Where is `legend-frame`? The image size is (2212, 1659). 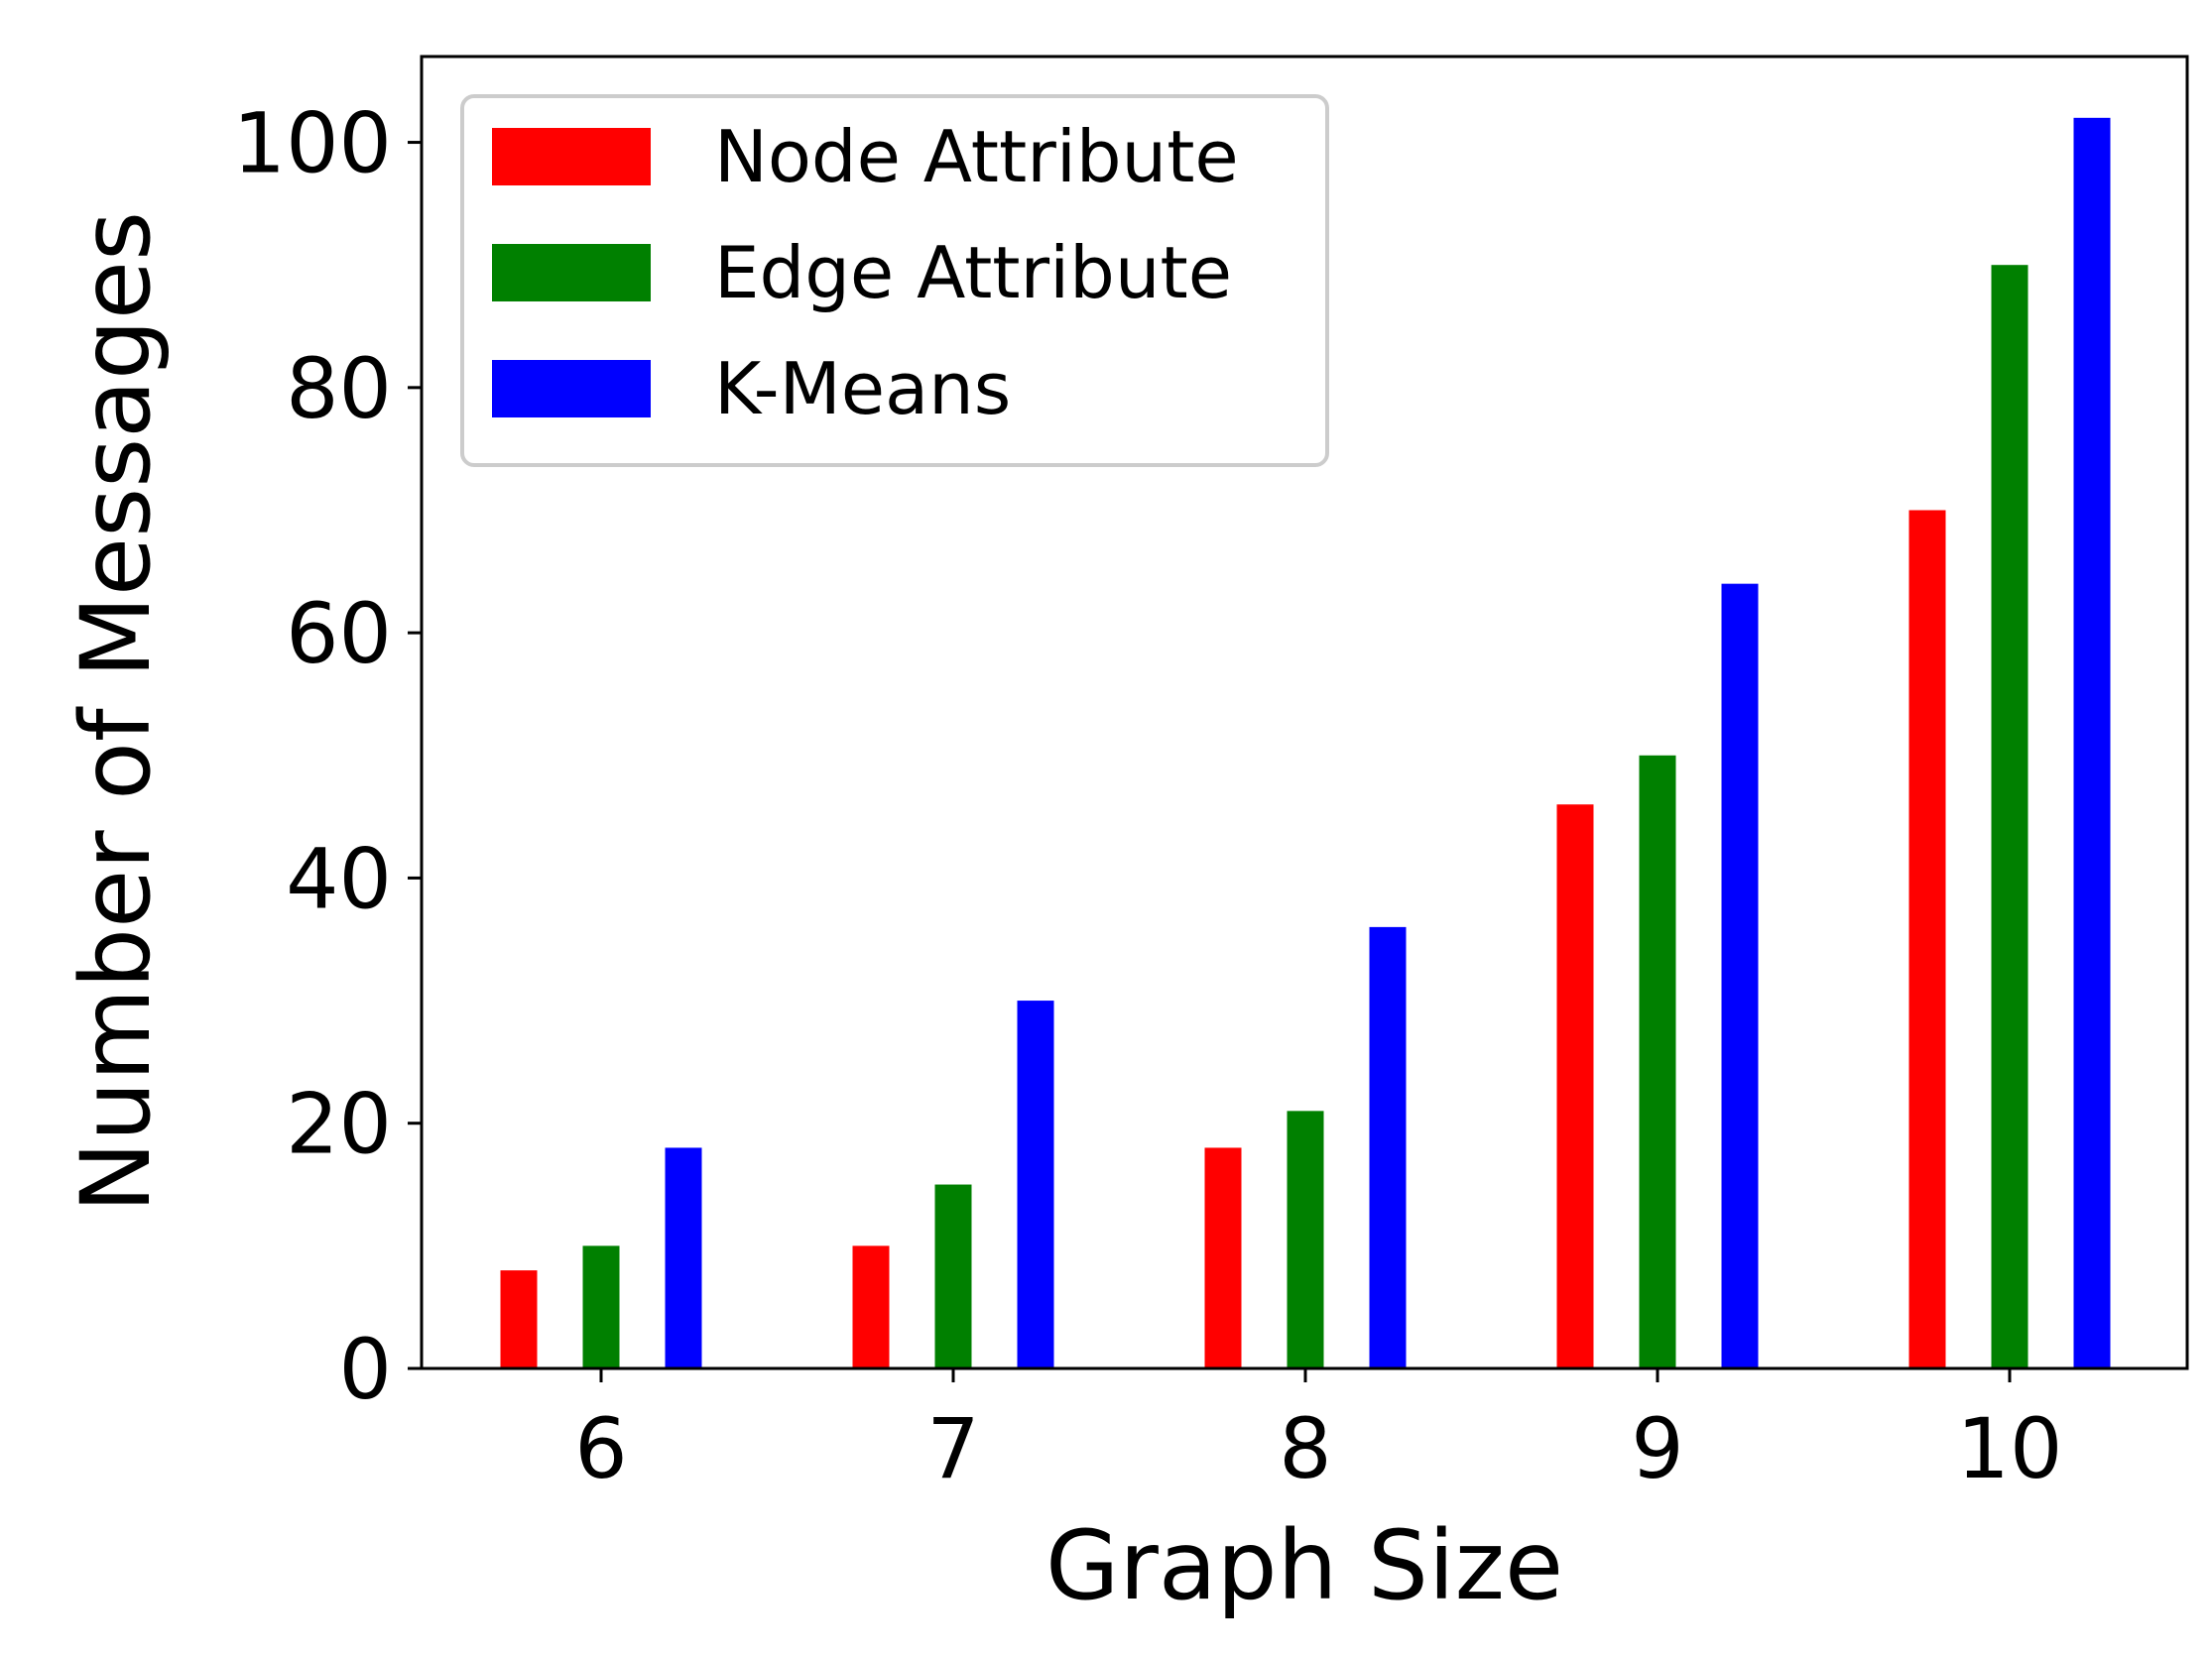 legend-frame is located at coordinates (894, 280).